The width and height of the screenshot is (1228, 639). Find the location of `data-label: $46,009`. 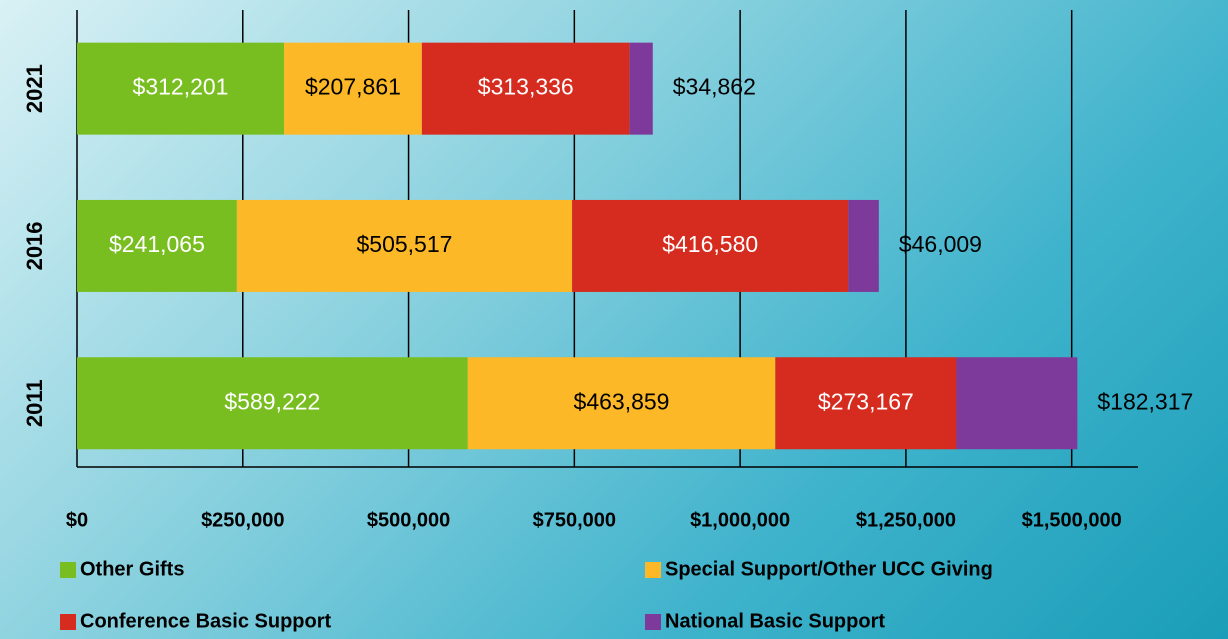

data-label: $46,009 is located at coordinates (940, 244).